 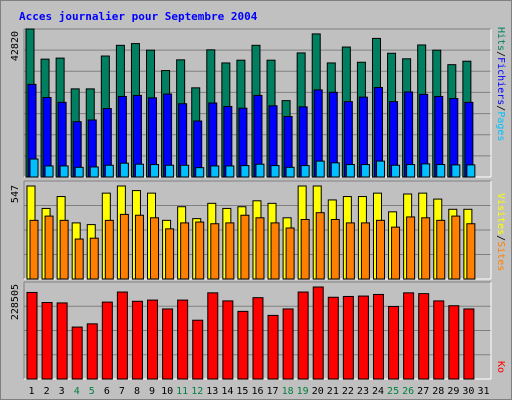 What do you see at coordinates (32, 391) in the screenshot?
I see `x-tick-label: 1` at bounding box center [32, 391].